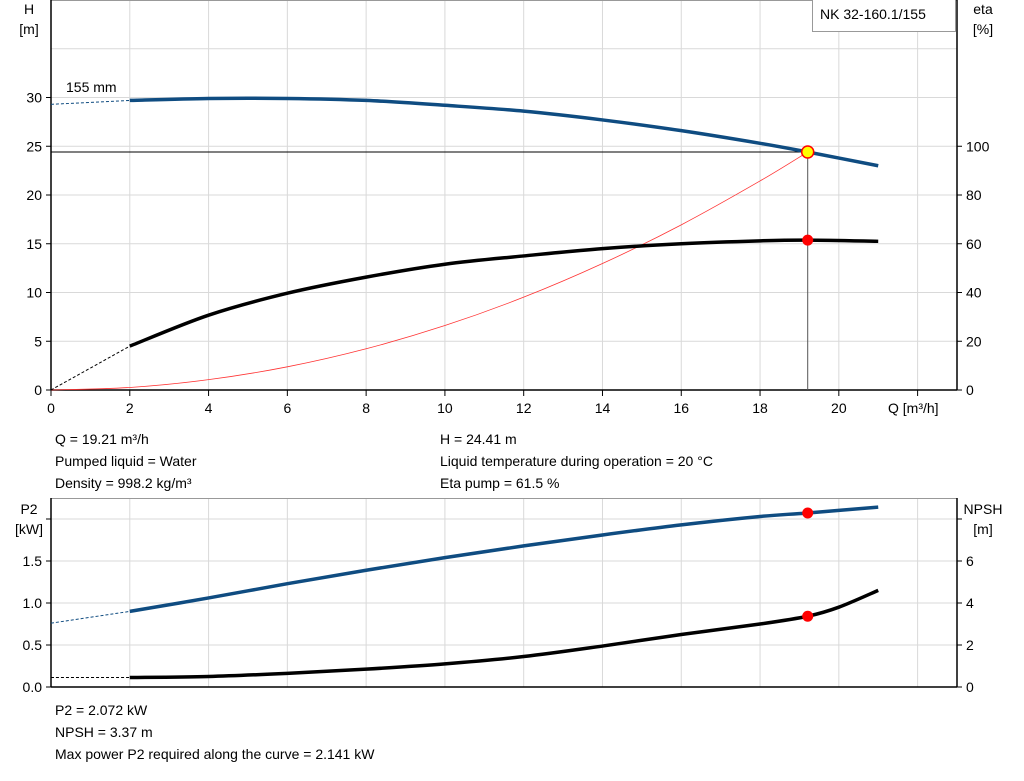 The width and height of the screenshot is (1024, 781). Describe the element at coordinates (504, 559) in the screenshot. I see `power-curve` at that location.